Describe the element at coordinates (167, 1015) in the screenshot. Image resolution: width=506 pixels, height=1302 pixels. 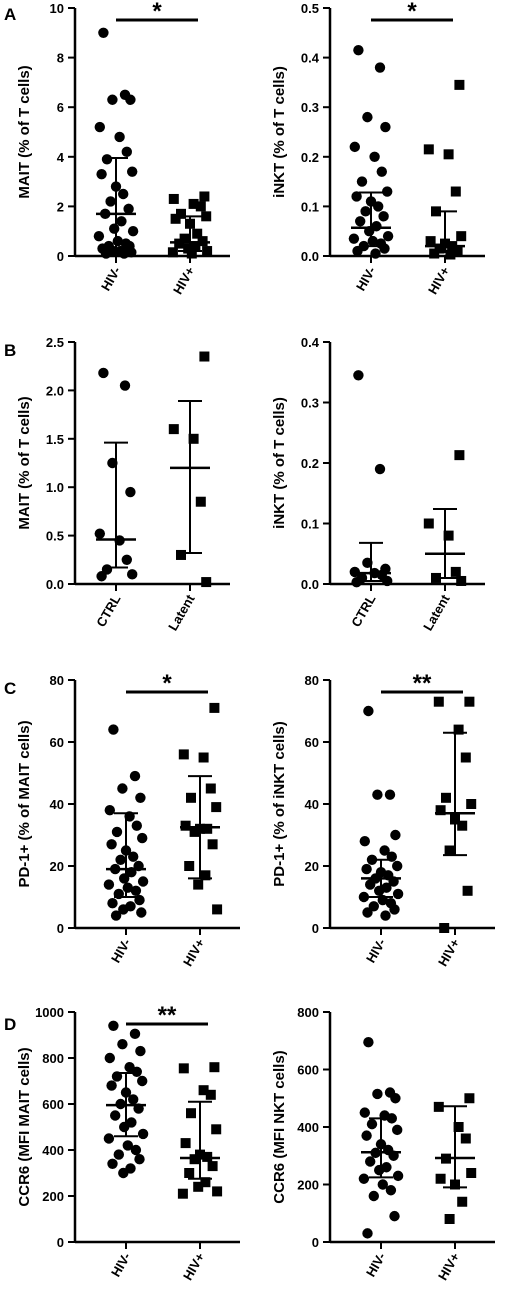
I see `significance-label: **` at that location.